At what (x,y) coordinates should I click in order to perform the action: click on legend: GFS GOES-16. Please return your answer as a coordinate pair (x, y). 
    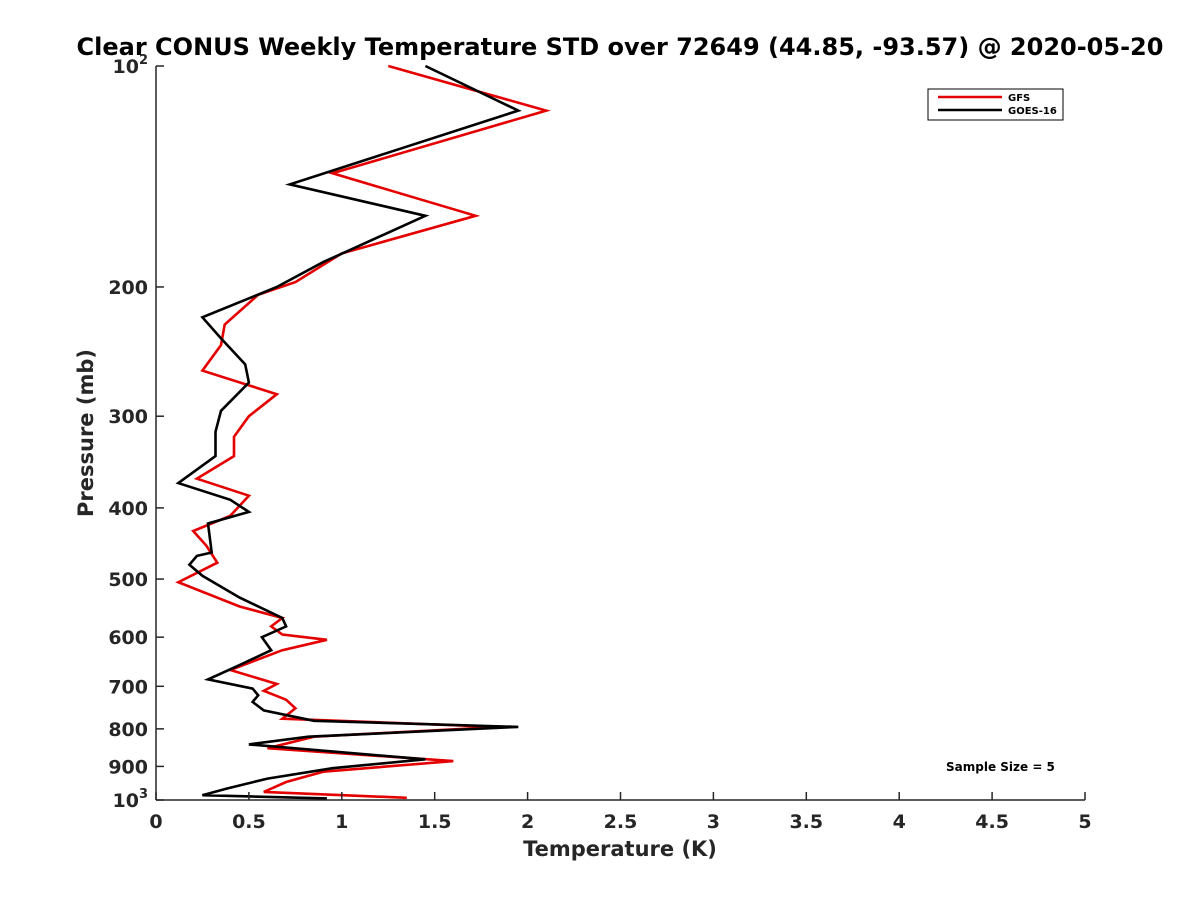
    Looking at the image, I should click on (995, 104).